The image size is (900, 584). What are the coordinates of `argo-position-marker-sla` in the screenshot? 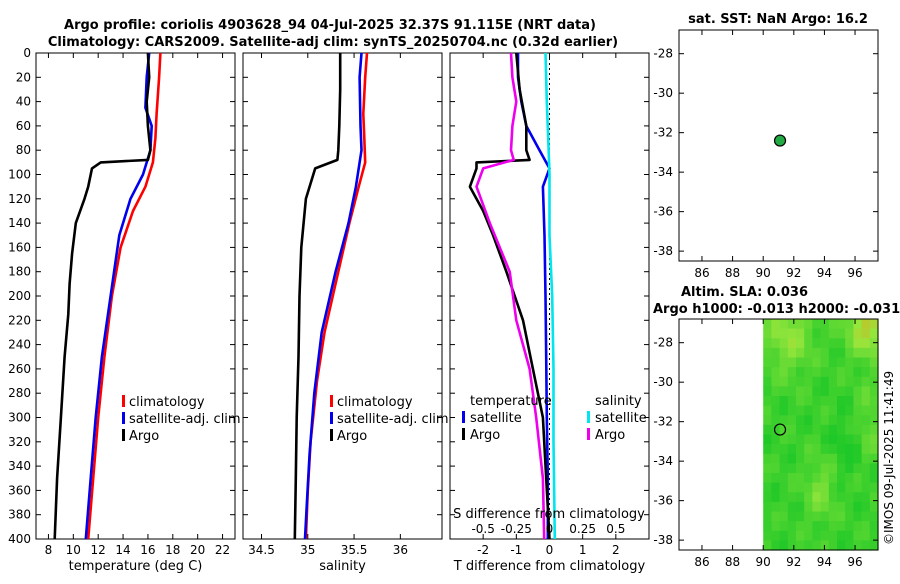 It's located at (780, 429).